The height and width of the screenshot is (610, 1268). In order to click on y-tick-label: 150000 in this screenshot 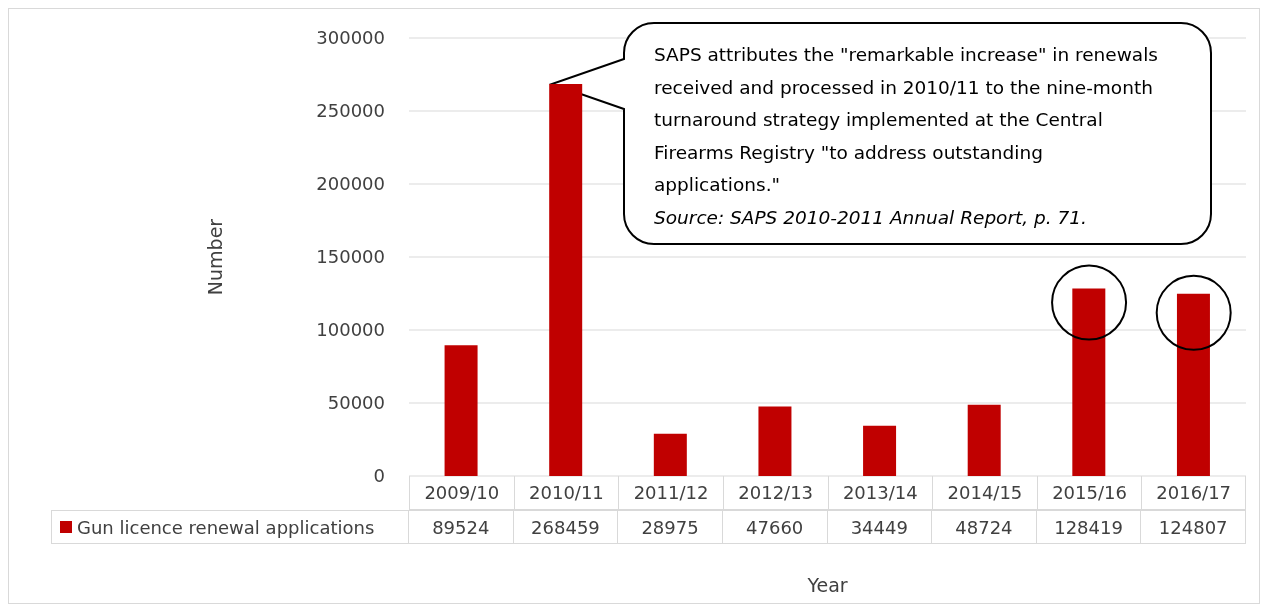, I will do `click(350, 257)`.